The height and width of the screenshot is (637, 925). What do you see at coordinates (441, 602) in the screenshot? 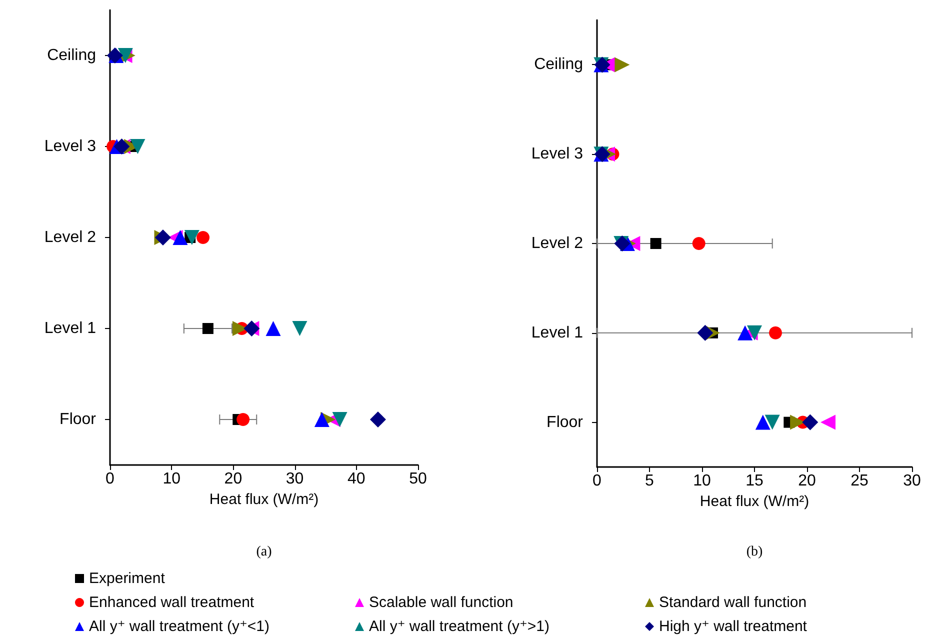
I see `legend-label: Scalable wall function` at bounding box center [441, 602].